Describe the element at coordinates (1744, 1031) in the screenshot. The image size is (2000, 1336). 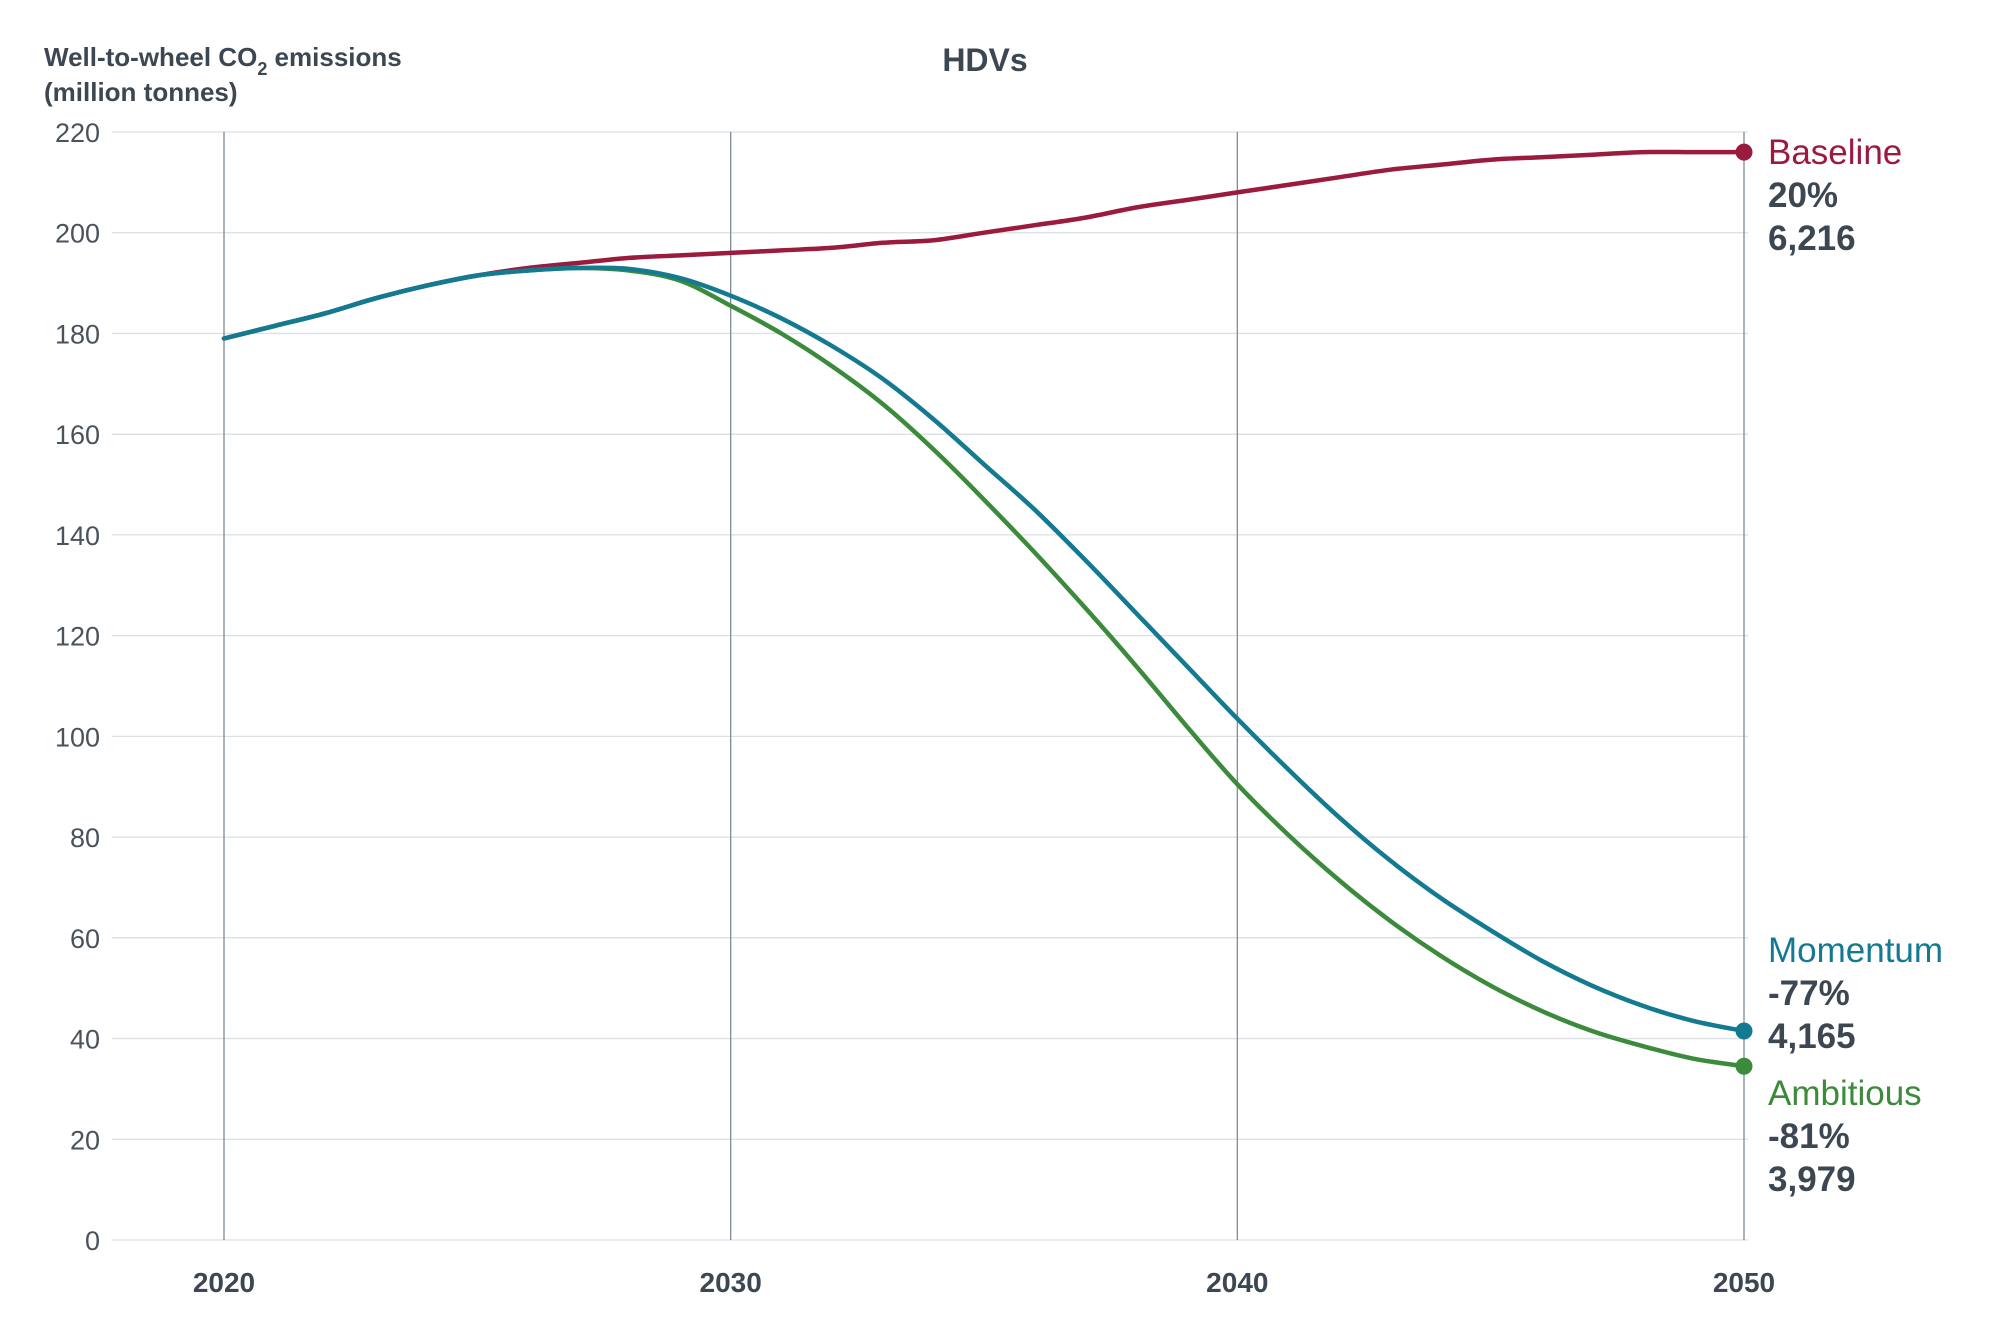
I see `series-end-marker-momentum` at that location.